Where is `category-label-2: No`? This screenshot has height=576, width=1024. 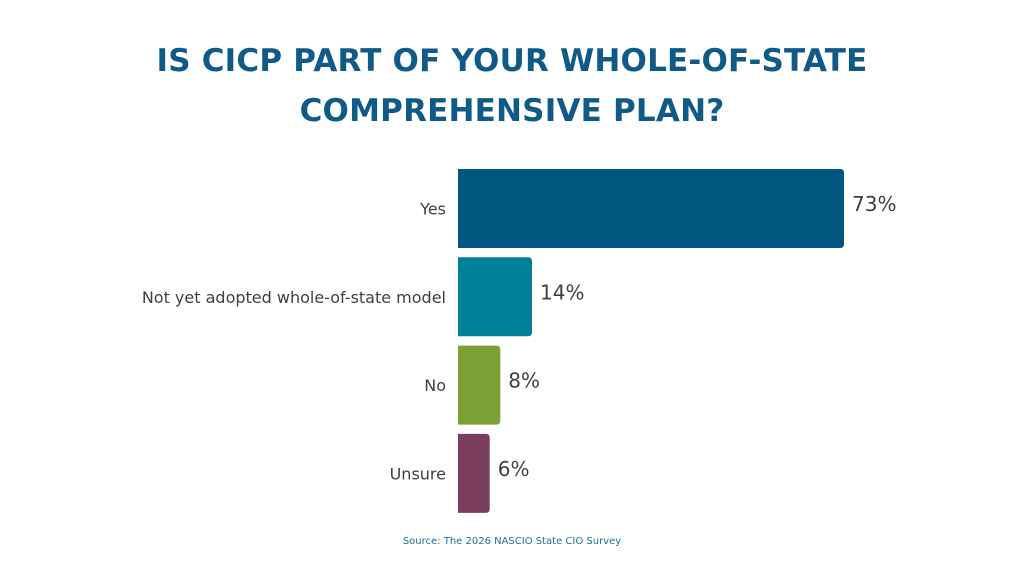
category-label-2: No is located at coordinates (435, 385).